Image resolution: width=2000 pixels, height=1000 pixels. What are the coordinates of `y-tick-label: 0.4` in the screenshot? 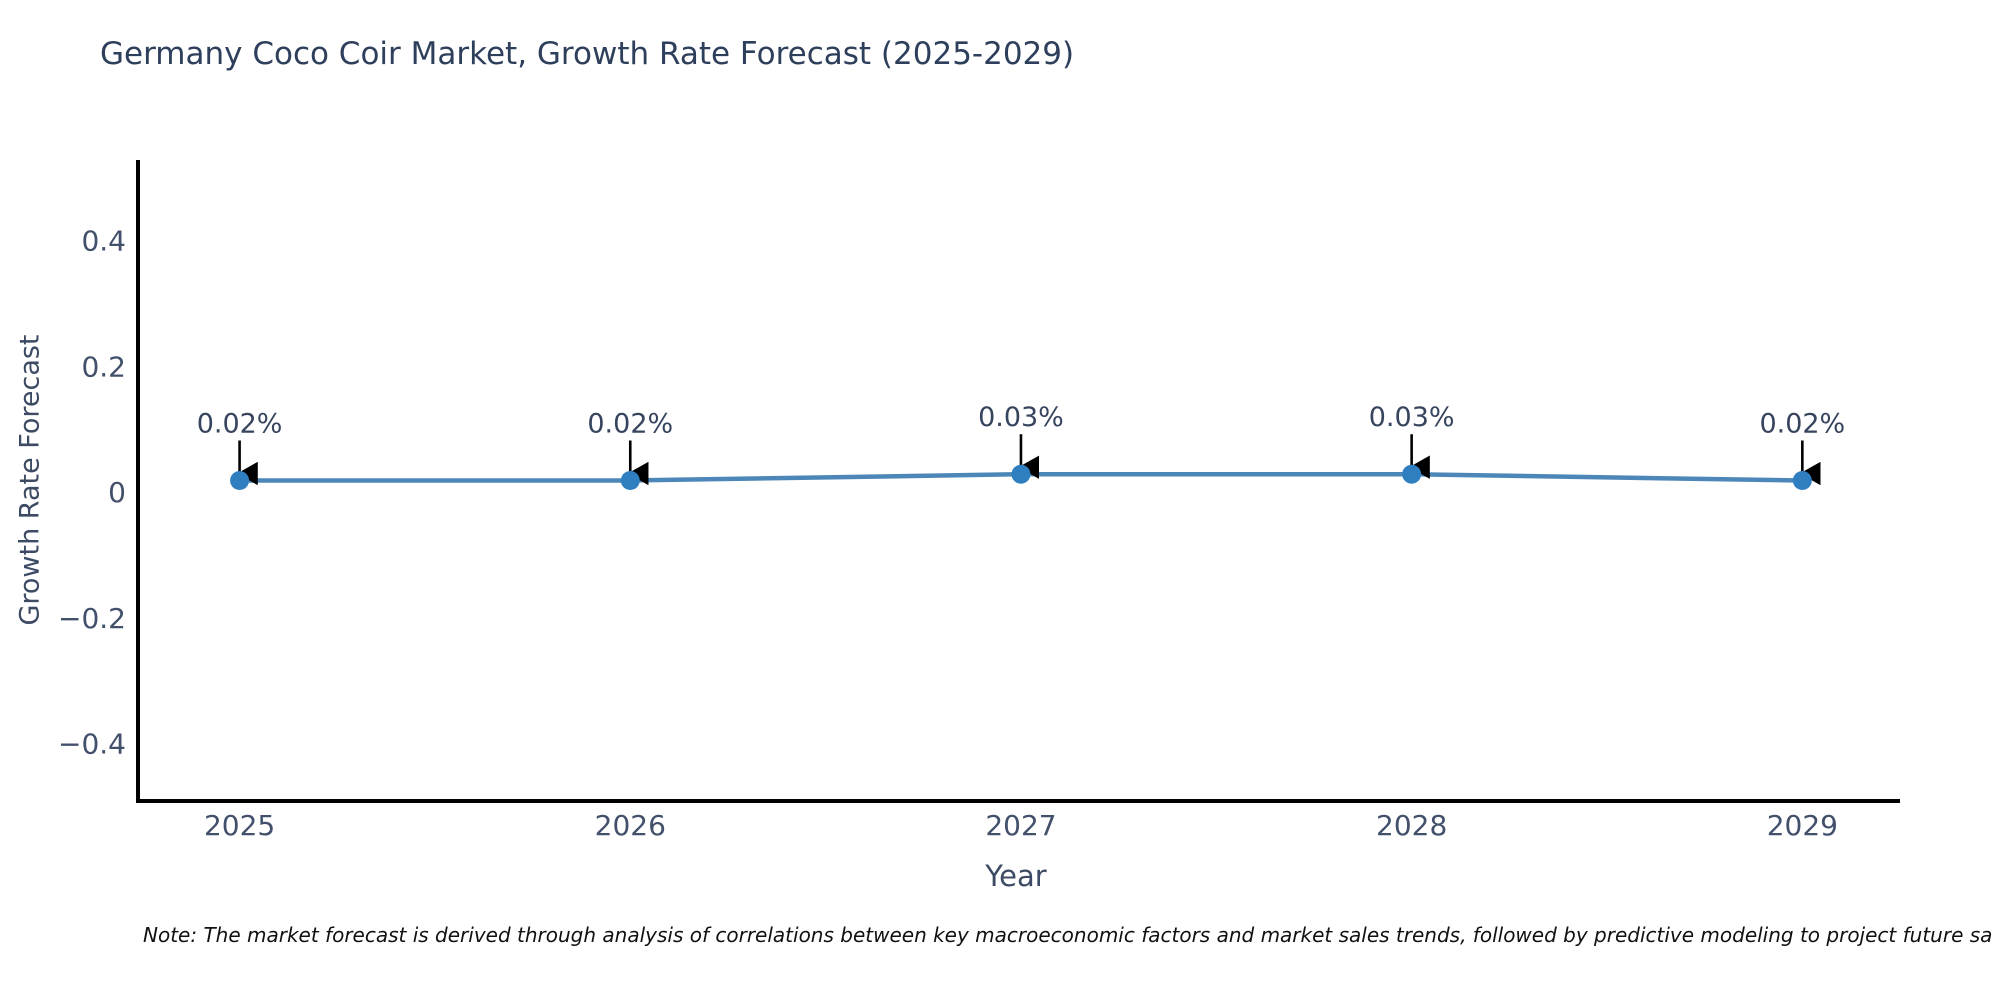 It's located at (103, 241).